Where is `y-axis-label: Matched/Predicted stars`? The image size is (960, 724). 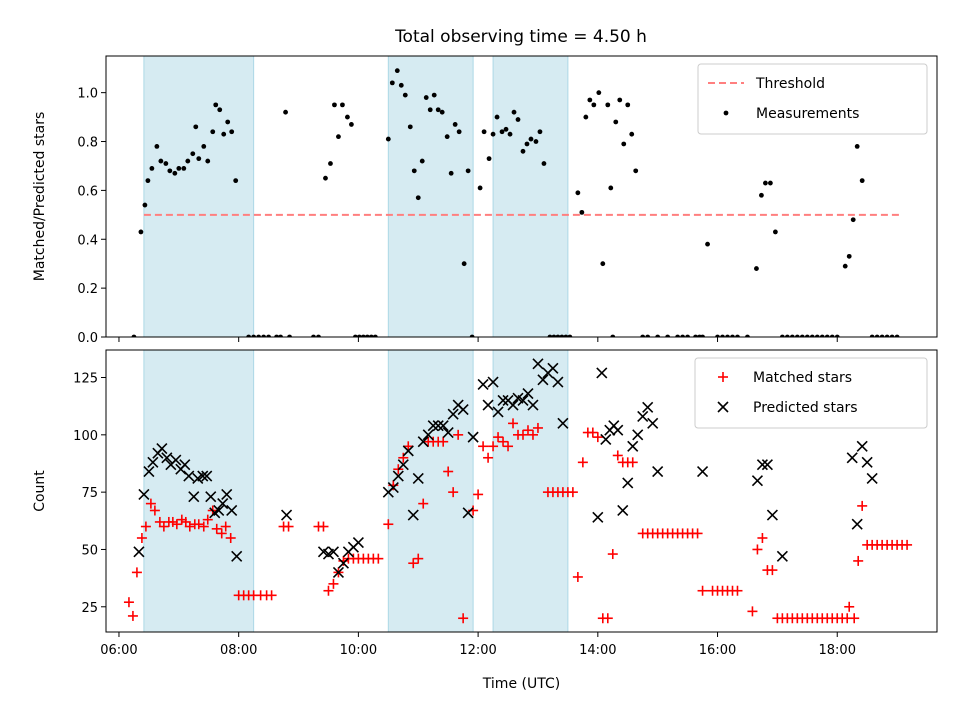 y-axis-label: Matched/Predicted stars is located at coordinates (40, 197).